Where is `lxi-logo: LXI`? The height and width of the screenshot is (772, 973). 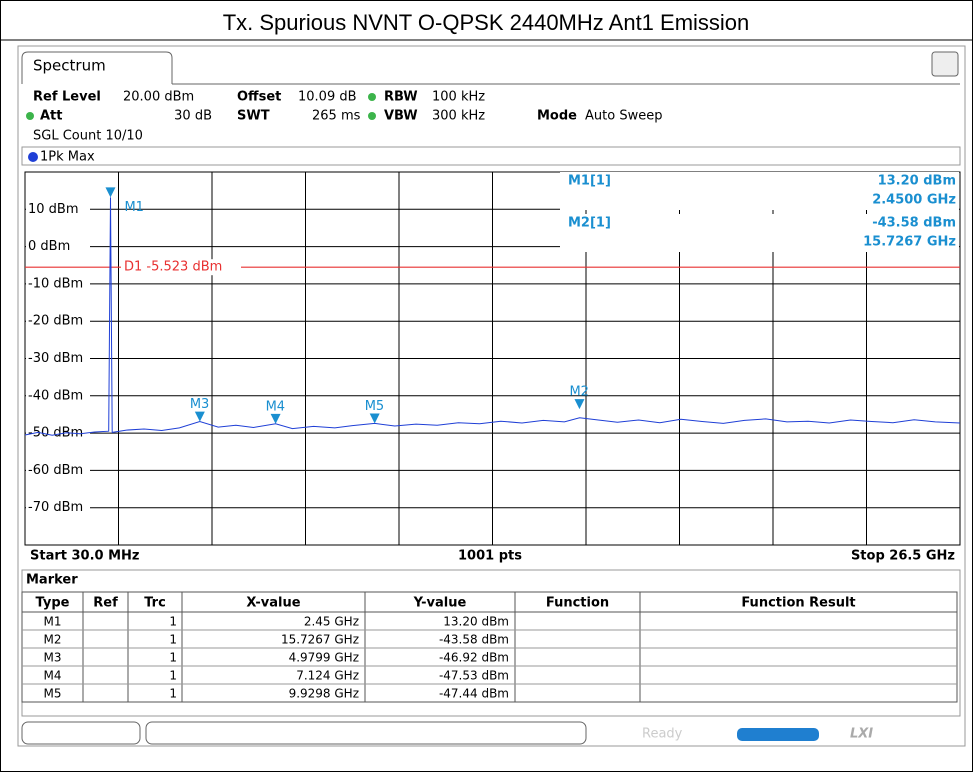
lxi-logo: LXI is located at coordinates (861, 734).